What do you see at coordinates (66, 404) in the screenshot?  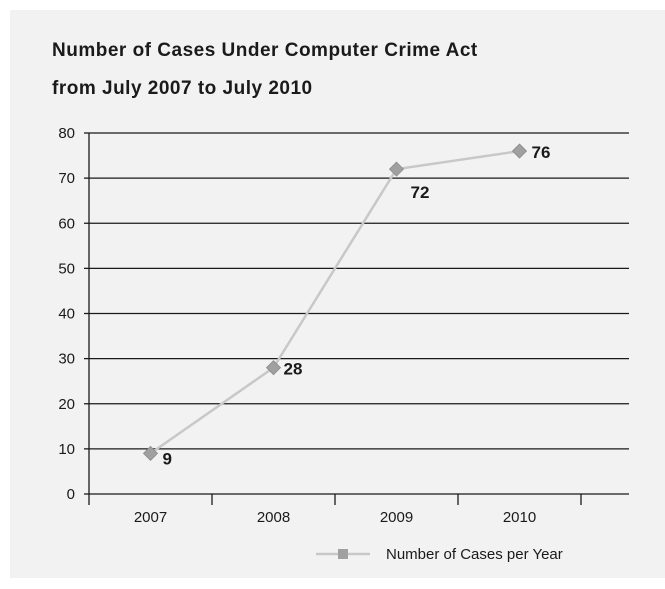 I see `y-tick-label-20: 20` at bounding box center [66, 404].